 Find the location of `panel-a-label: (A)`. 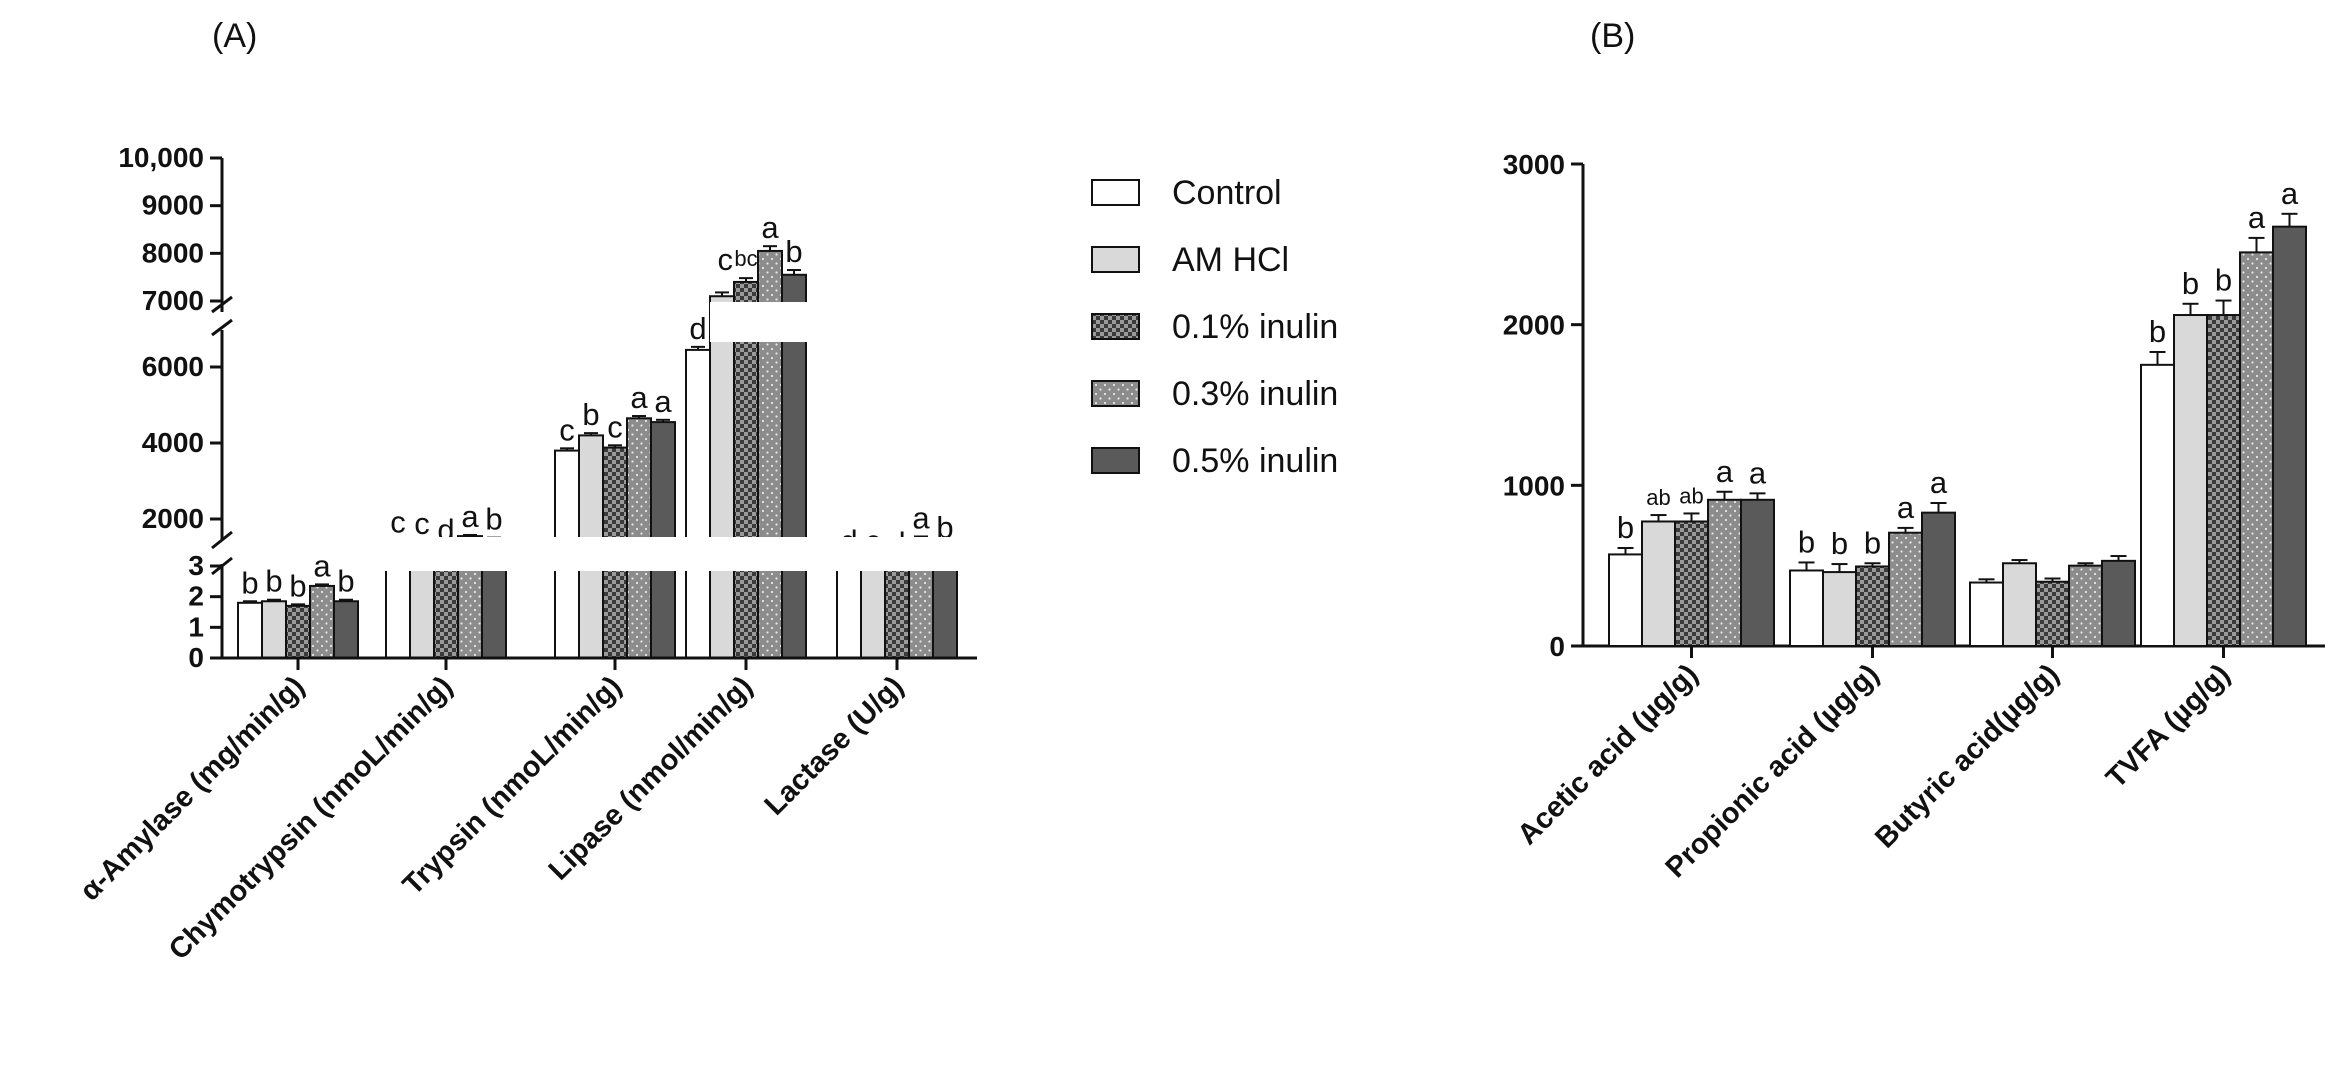

panel-a-label: (A) is located at coordinates (234, 36).